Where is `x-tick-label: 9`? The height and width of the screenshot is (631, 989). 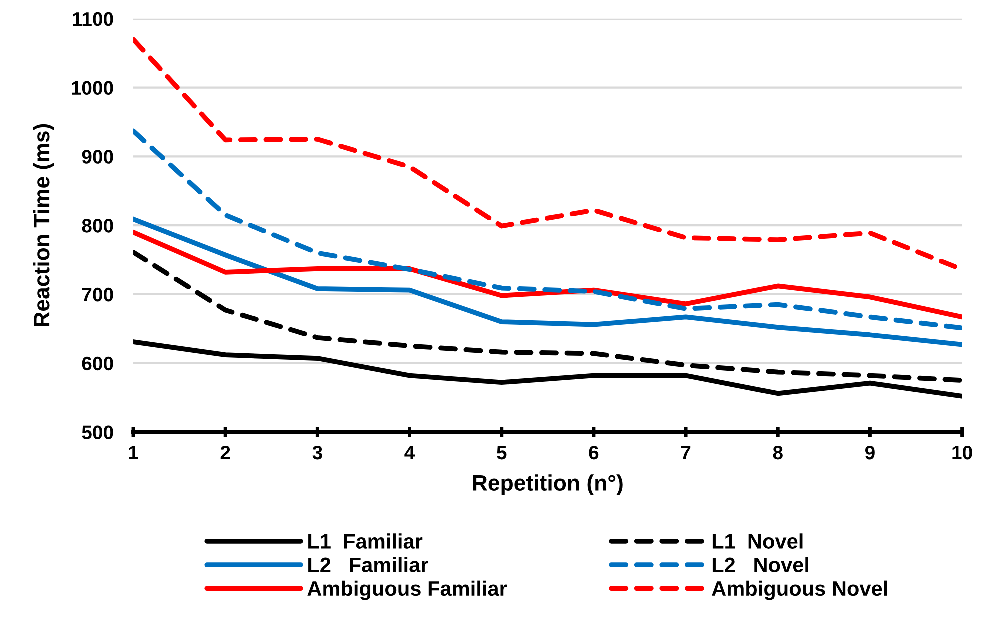
x-tick-label: 9 is located at coordinates (870, 453).